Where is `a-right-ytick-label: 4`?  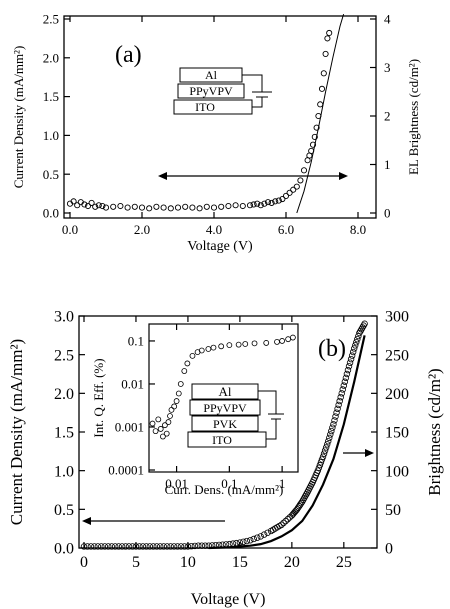
a-right-ytick-label: 4 is located at coordinates (387, 19).